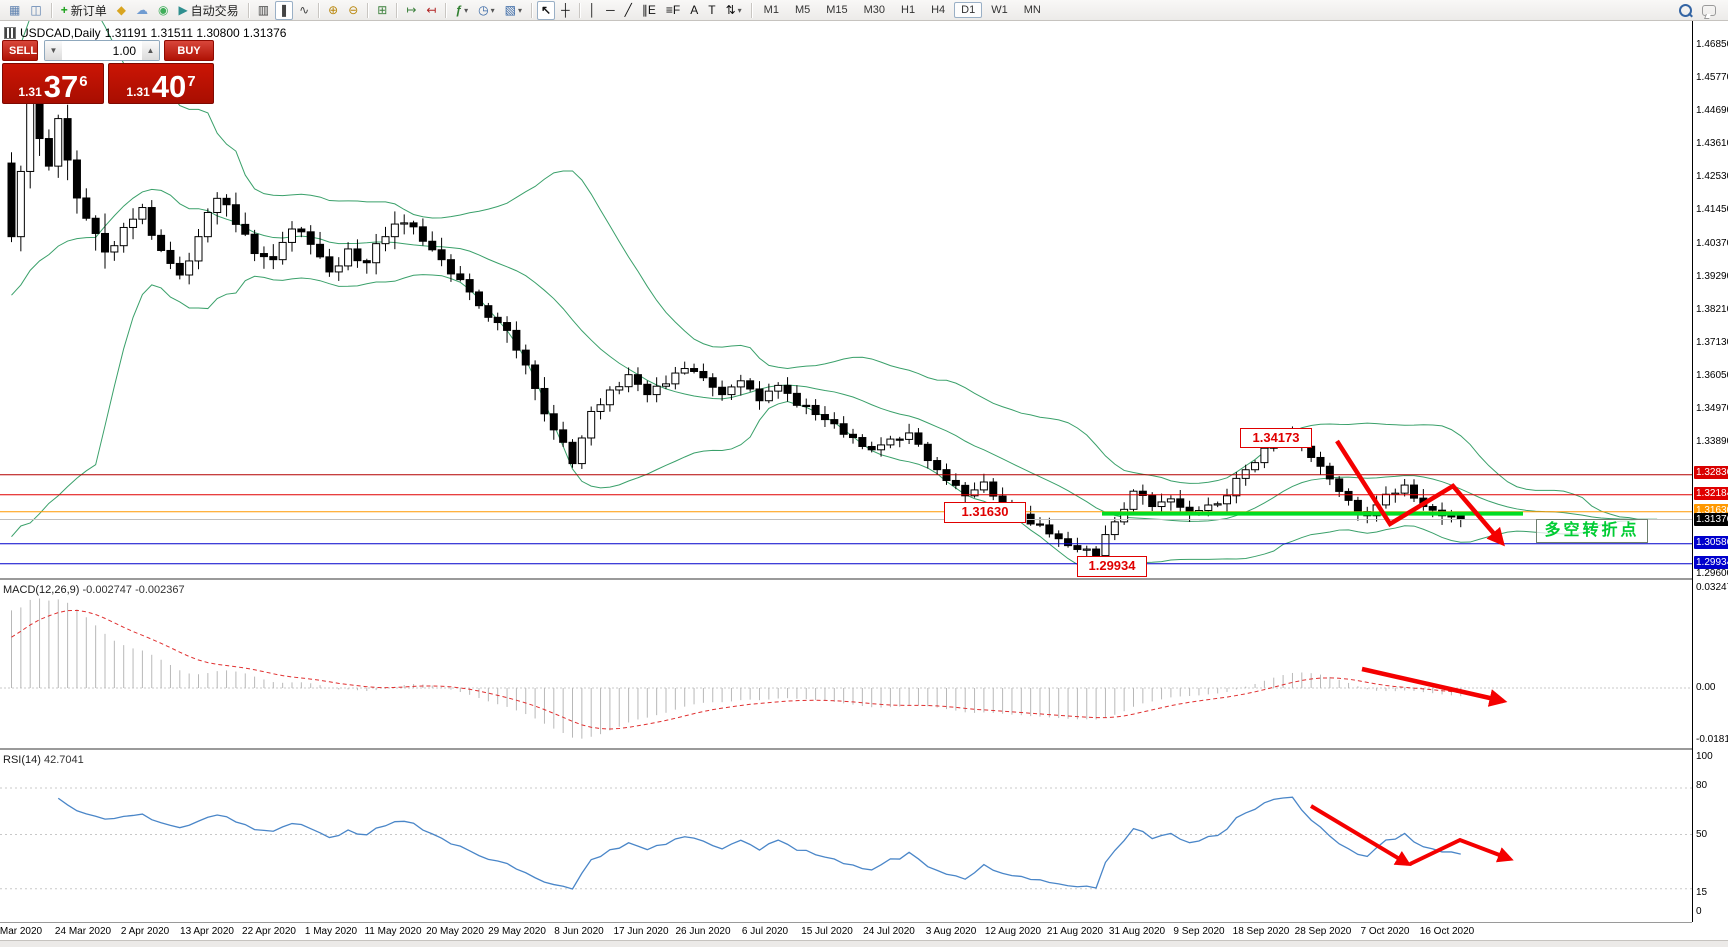 The width and height of the screenshot is (1728, 947). What do you see at coordinates (1702, 834) in the screenshot?
I see `axis-tick-label: 50` at bounding box center [1702, 834].